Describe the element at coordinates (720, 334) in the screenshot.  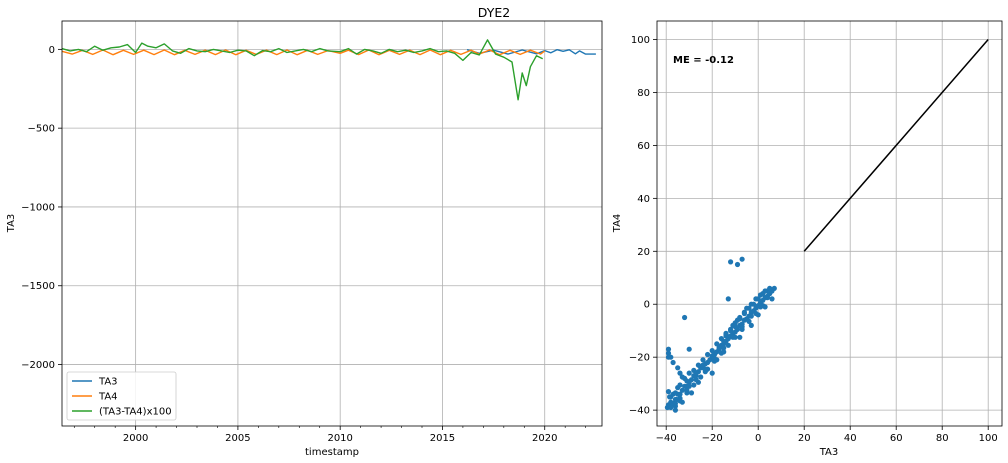
I see `right-scatter-points` at that location.